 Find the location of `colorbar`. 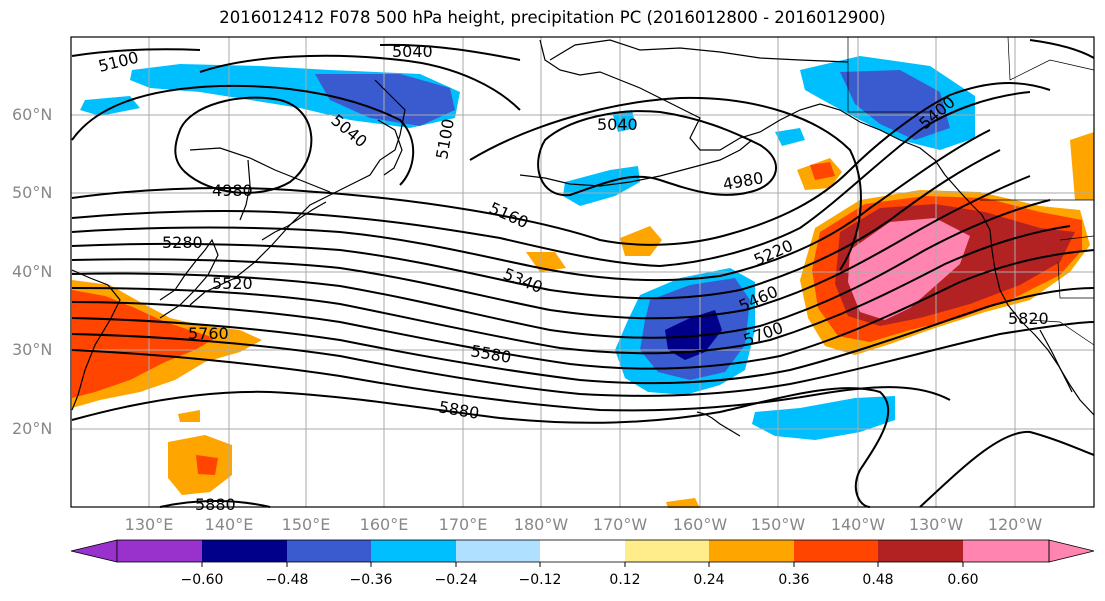

colorbar is located at coordinates (582, 553).